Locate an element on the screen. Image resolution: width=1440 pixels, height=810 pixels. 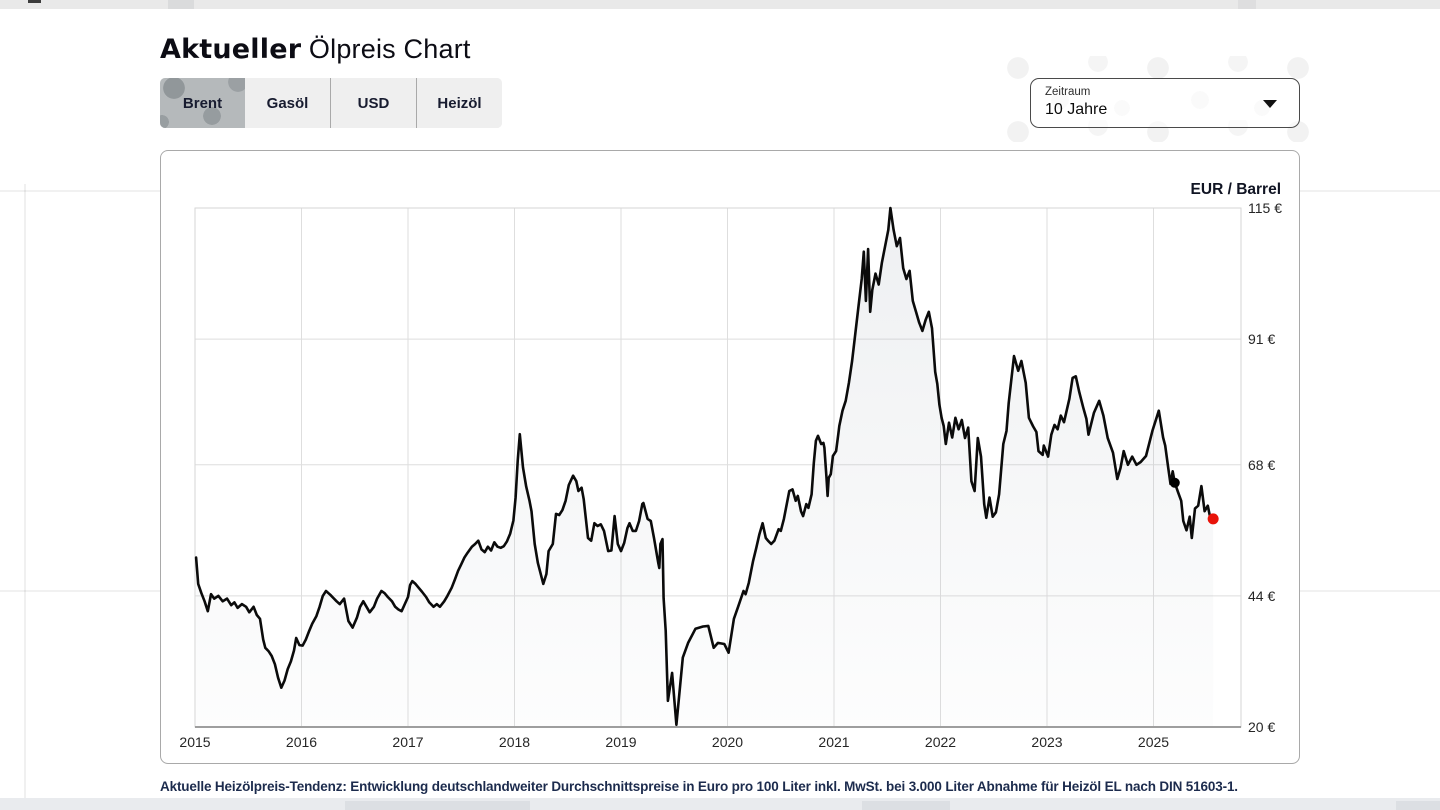
tab-gasl: Gasöl is located at coordinates (287, 103).